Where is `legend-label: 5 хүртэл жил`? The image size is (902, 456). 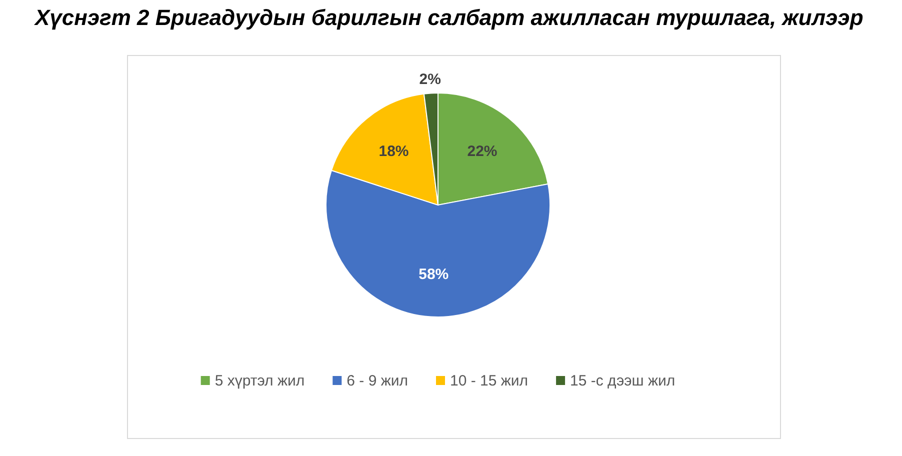
legend-label: 5 хүртэл жил is located at coordinates (259, 381).